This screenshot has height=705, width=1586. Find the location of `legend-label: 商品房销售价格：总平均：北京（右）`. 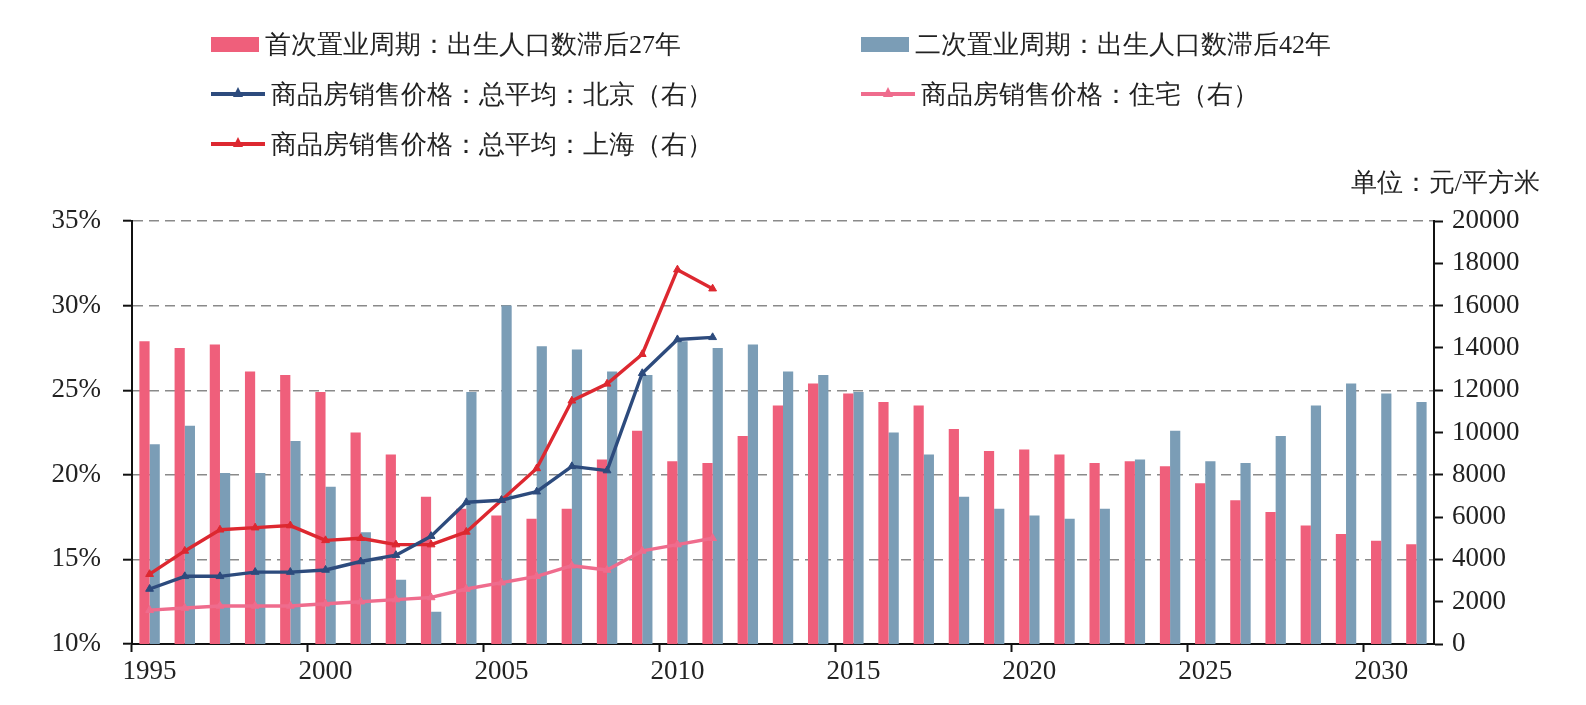

legend-label: 商品房销售价格：总平均：北京（右） is located at coordinates (492, 94).